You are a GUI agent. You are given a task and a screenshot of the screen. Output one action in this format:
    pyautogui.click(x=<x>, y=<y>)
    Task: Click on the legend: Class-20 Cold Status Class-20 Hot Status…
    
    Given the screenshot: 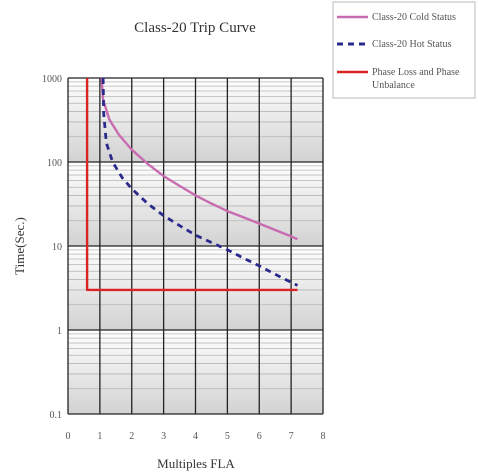 What is the action you would take?
    pyautogui.click(x=404, y=50)
    